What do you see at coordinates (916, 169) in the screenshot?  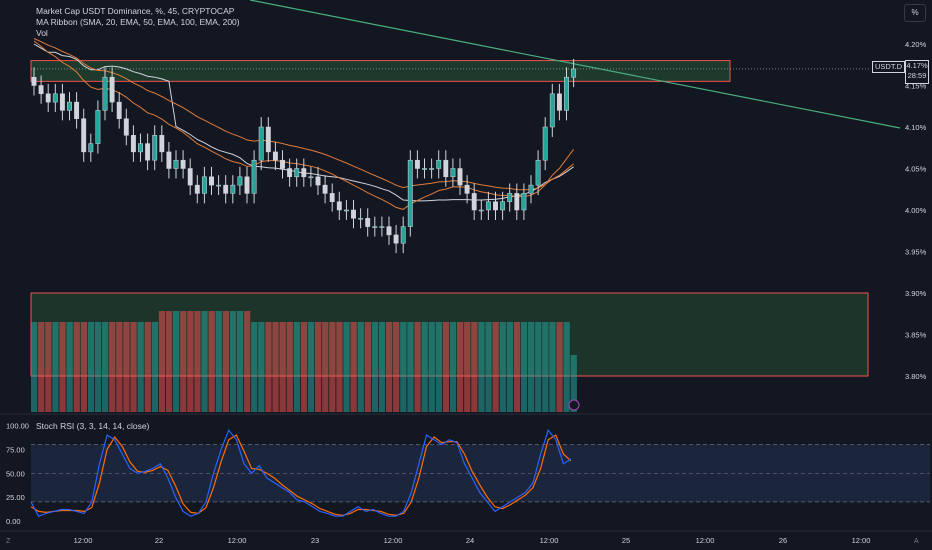 I see `price-tick-label: 4.05%` at bounding box center [916, 169].